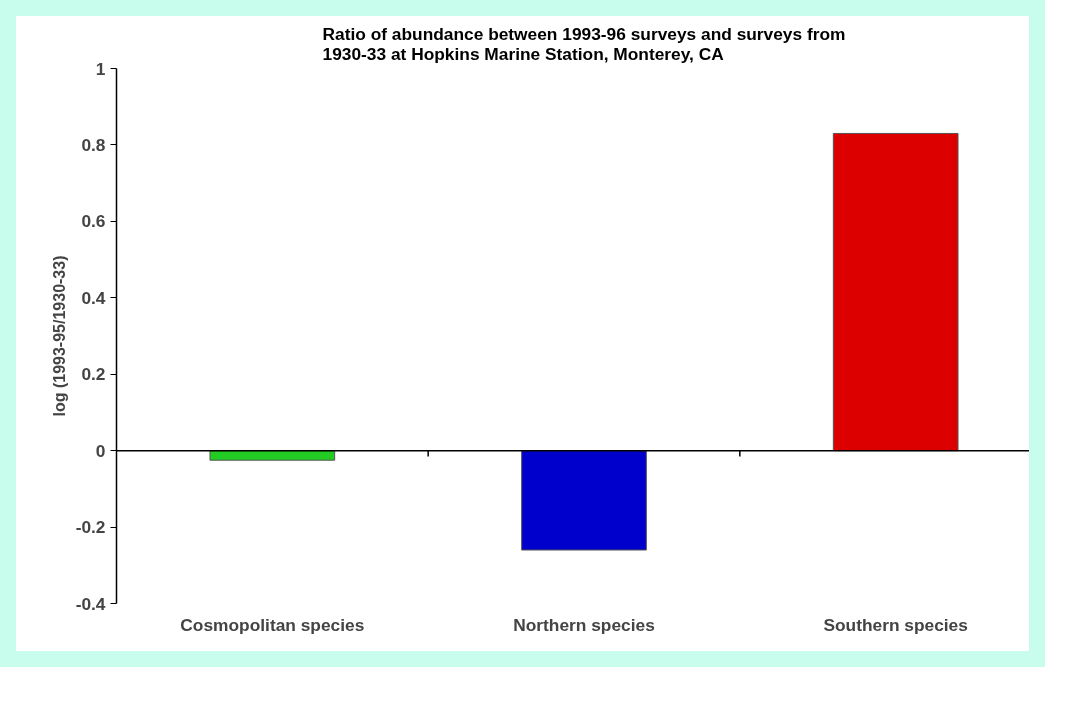 This screenshot has height=701, width=1079. I want to click on y-tick-label: 0, so click(100, 450).